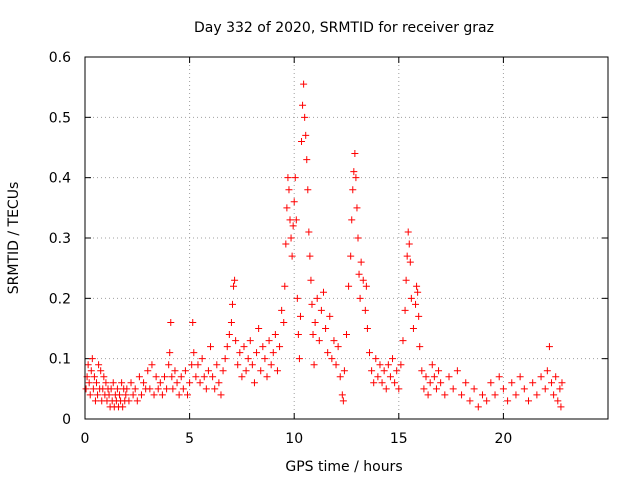 Image resolution: width=640 pixels, height=480 pixels. What do you see at coordinates (85, 439) in the screenshot?
I see `x-tick-label: 0` at bounding box center [85, 439].